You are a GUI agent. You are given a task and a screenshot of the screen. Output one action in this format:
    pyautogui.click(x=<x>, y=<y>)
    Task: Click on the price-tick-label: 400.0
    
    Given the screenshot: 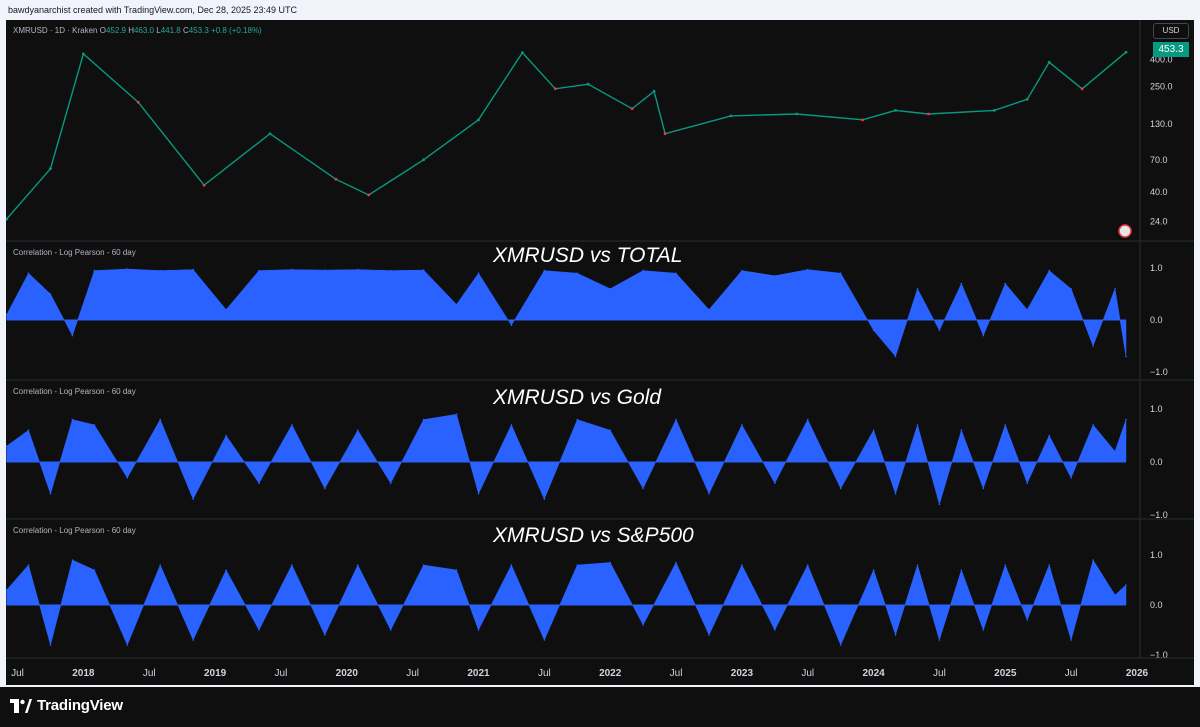 What is the action you would take?
    pyautogui.click(x=1161, y=59)
    